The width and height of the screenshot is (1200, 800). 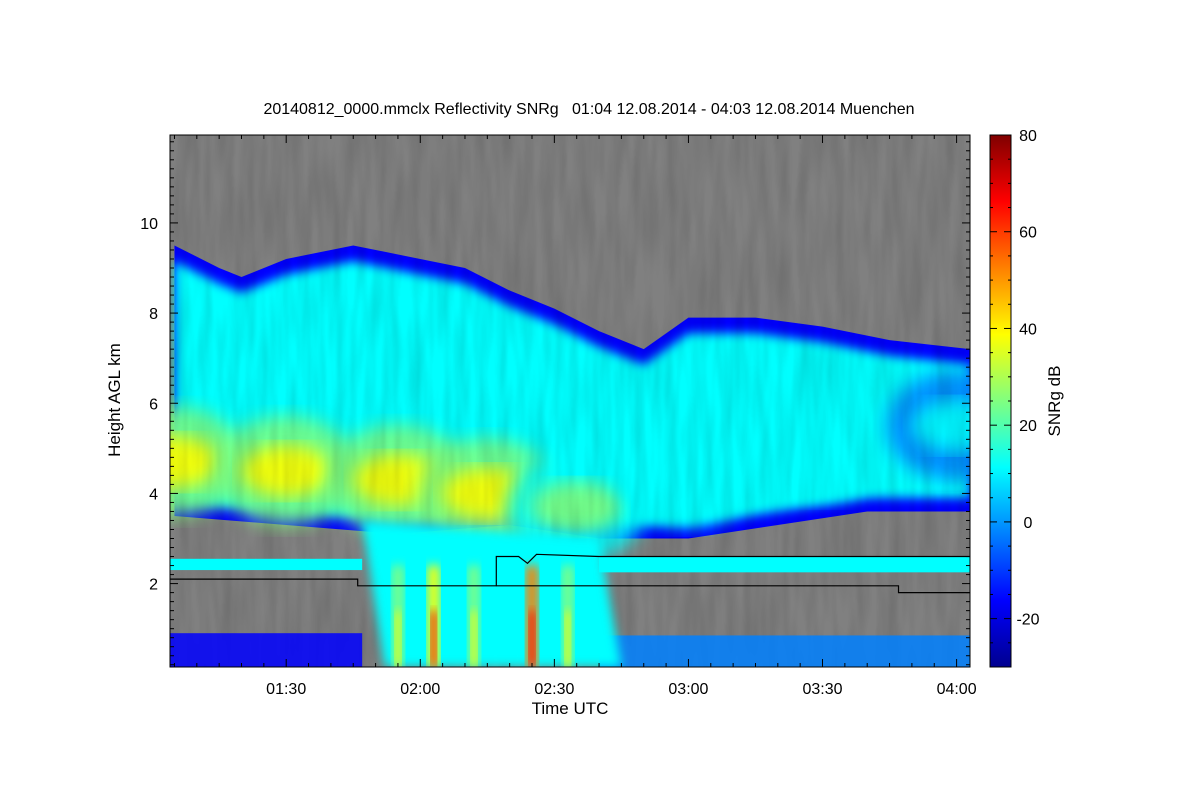 What do you see at coordinates (1027, 620) in the screenshot?
I see `colorbar-tick-label: -20` at bounding box center [1027, 620].